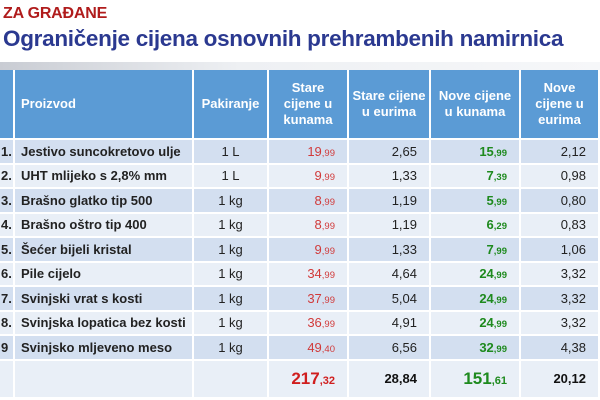  What do you see at coordinates (486, 347) in the screenshot?
I see `new-price-kn-int: 32` at bounding box center [486, 347].